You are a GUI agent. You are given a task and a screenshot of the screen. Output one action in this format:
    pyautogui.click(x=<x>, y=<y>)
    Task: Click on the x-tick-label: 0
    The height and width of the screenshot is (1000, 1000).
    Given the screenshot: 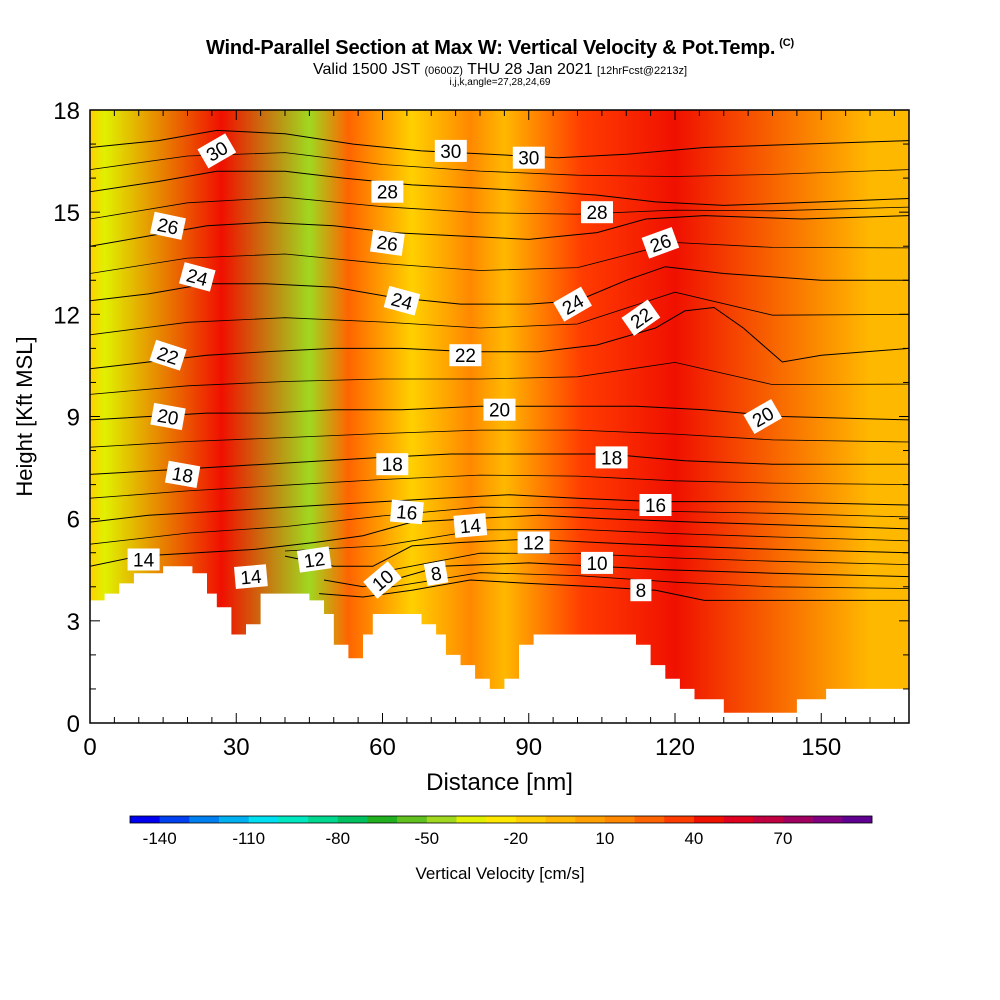 What is the action you would take?
    pyautogui.click(x=89, y=747)
    